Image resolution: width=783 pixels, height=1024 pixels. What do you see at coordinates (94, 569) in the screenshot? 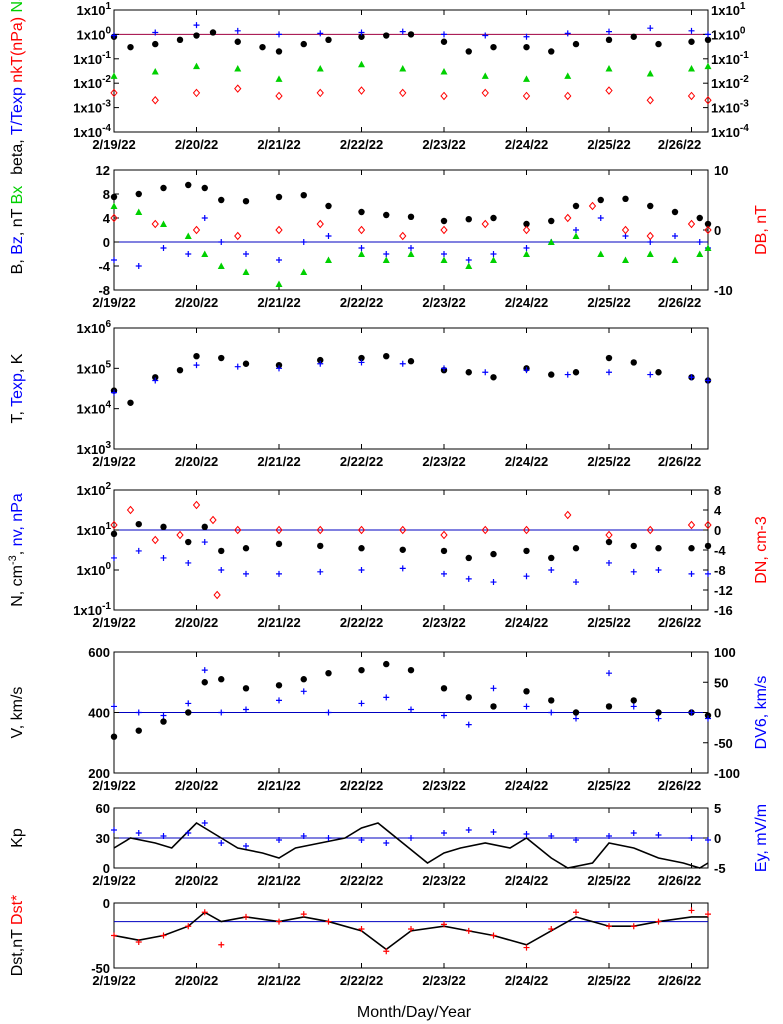
I see `left-tick-label: 1x100` at bounding box center [94, 569].